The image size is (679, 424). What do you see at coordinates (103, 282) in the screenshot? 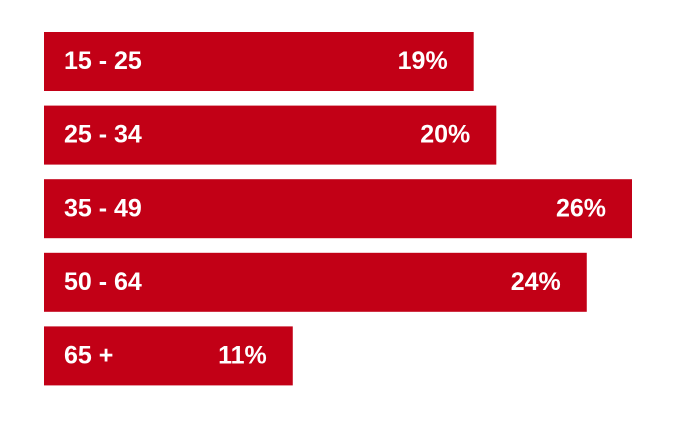
I see `category-label: 50 - 64` at bounding box center [103, 282].